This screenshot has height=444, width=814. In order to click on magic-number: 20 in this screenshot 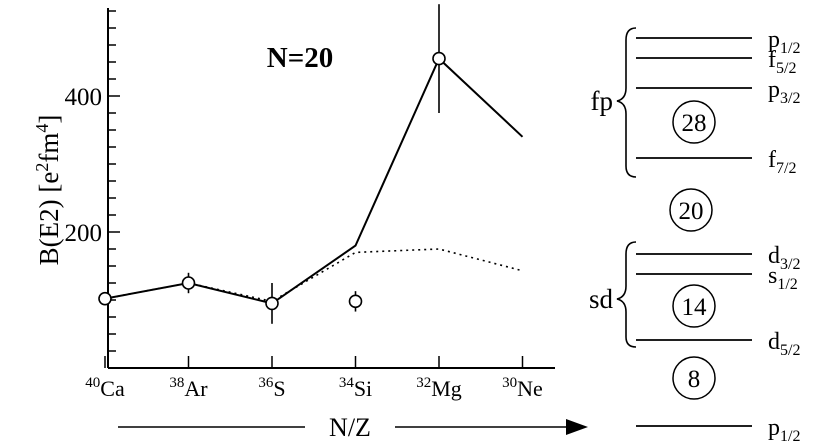, I will do `click(691, 210)`.